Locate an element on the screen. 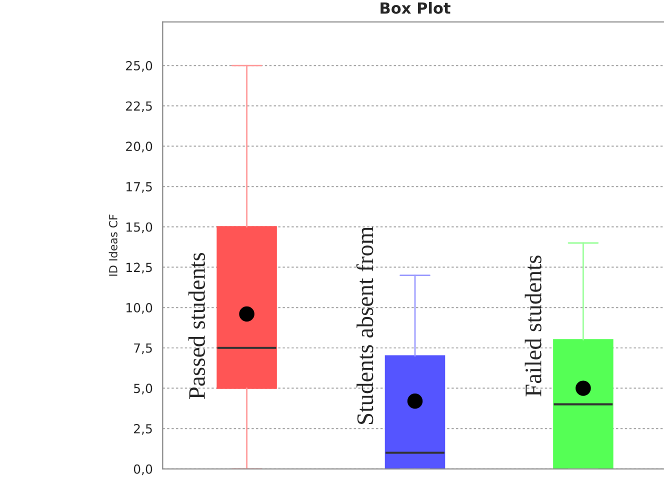 The height and width of the screenshot is (477, 664). y-tick-label: 17,5 is located at coordinates (139, 187).